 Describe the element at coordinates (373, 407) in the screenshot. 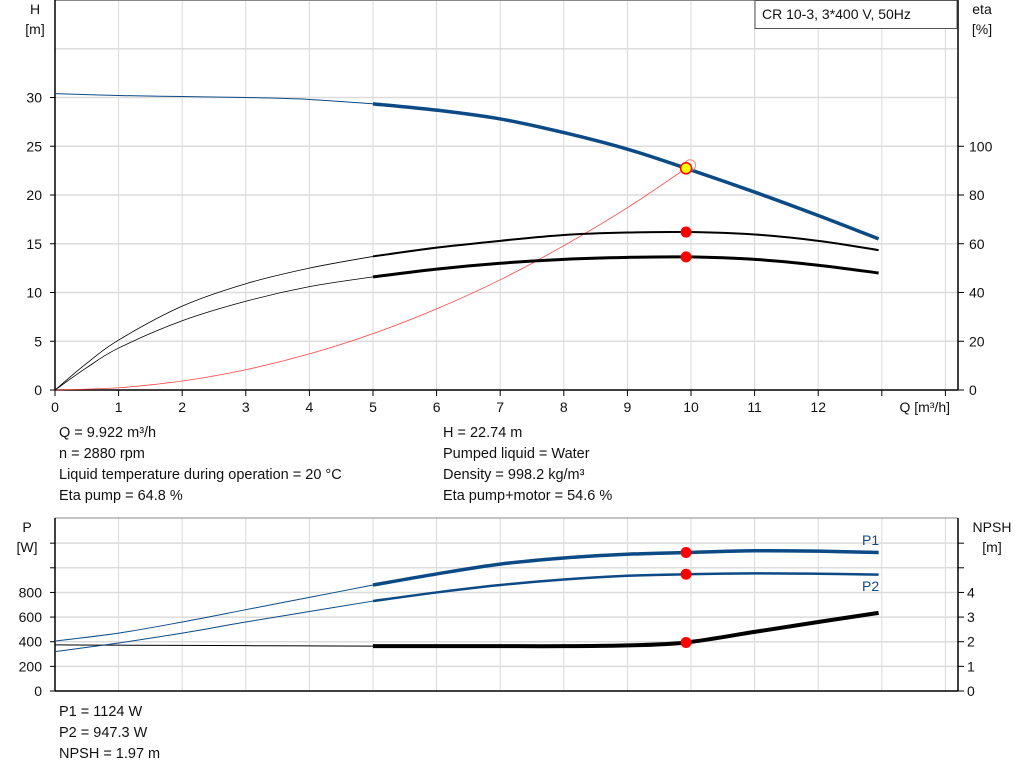

I see `x-tick-label: 5` at that location.